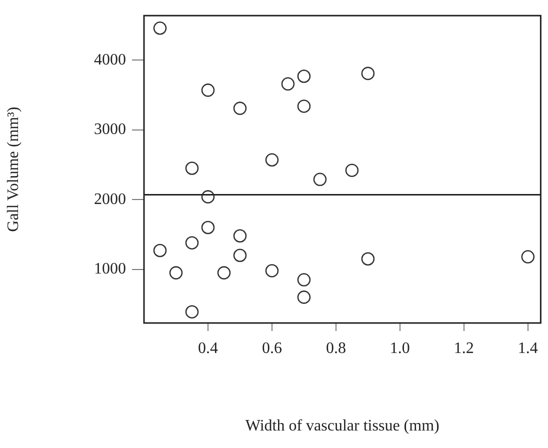  I want to click on x-tick-label: 1.2, so click(464, 348).